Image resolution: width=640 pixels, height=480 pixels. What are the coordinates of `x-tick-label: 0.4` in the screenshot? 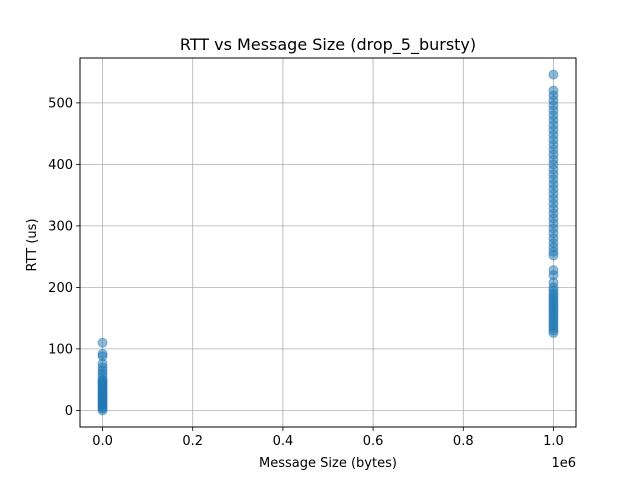 It's located at (283, 441).